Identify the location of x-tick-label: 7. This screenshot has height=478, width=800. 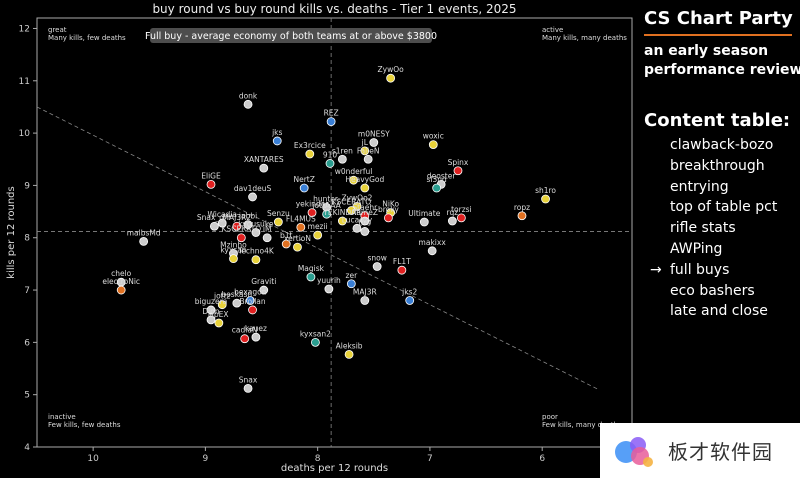
(430, 459).